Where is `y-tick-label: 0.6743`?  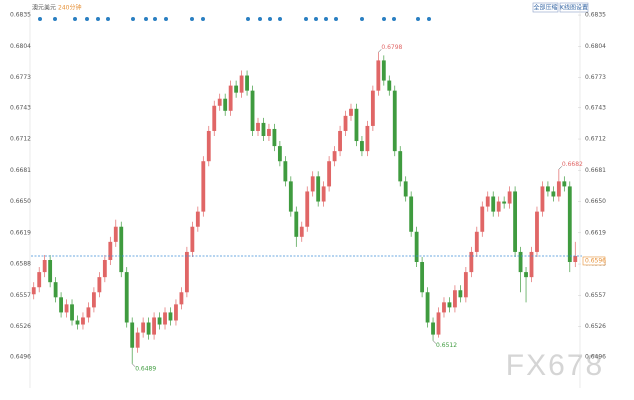 y-tick-label: 0.6743 is located at coordinates (20, 107).